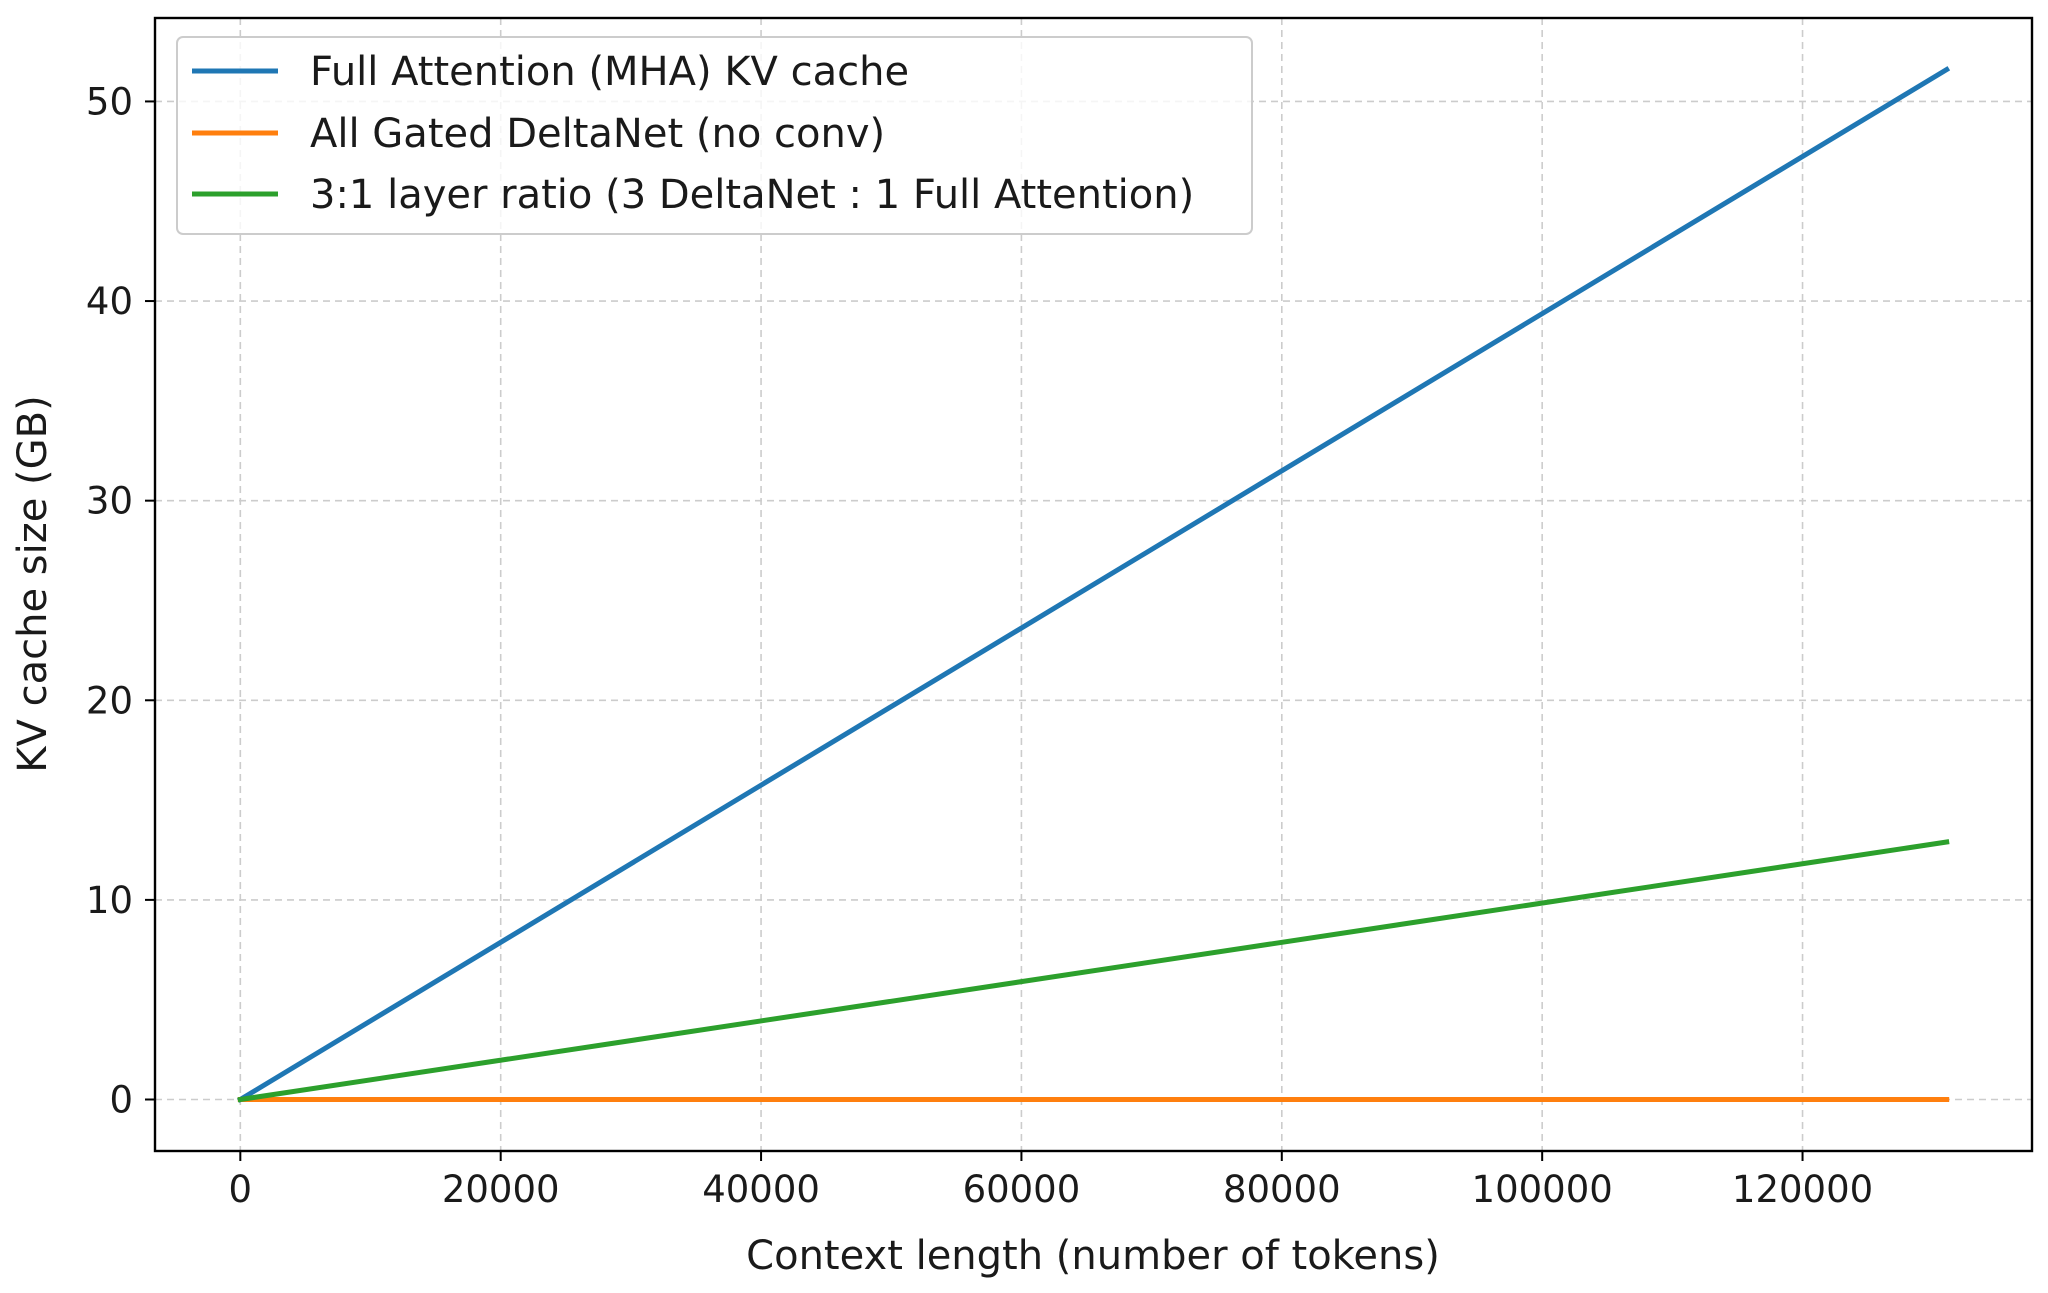 This screenshot has height=1293, width=2048. I want to click on x-tick-label: 60000, so click(1022, 1189).